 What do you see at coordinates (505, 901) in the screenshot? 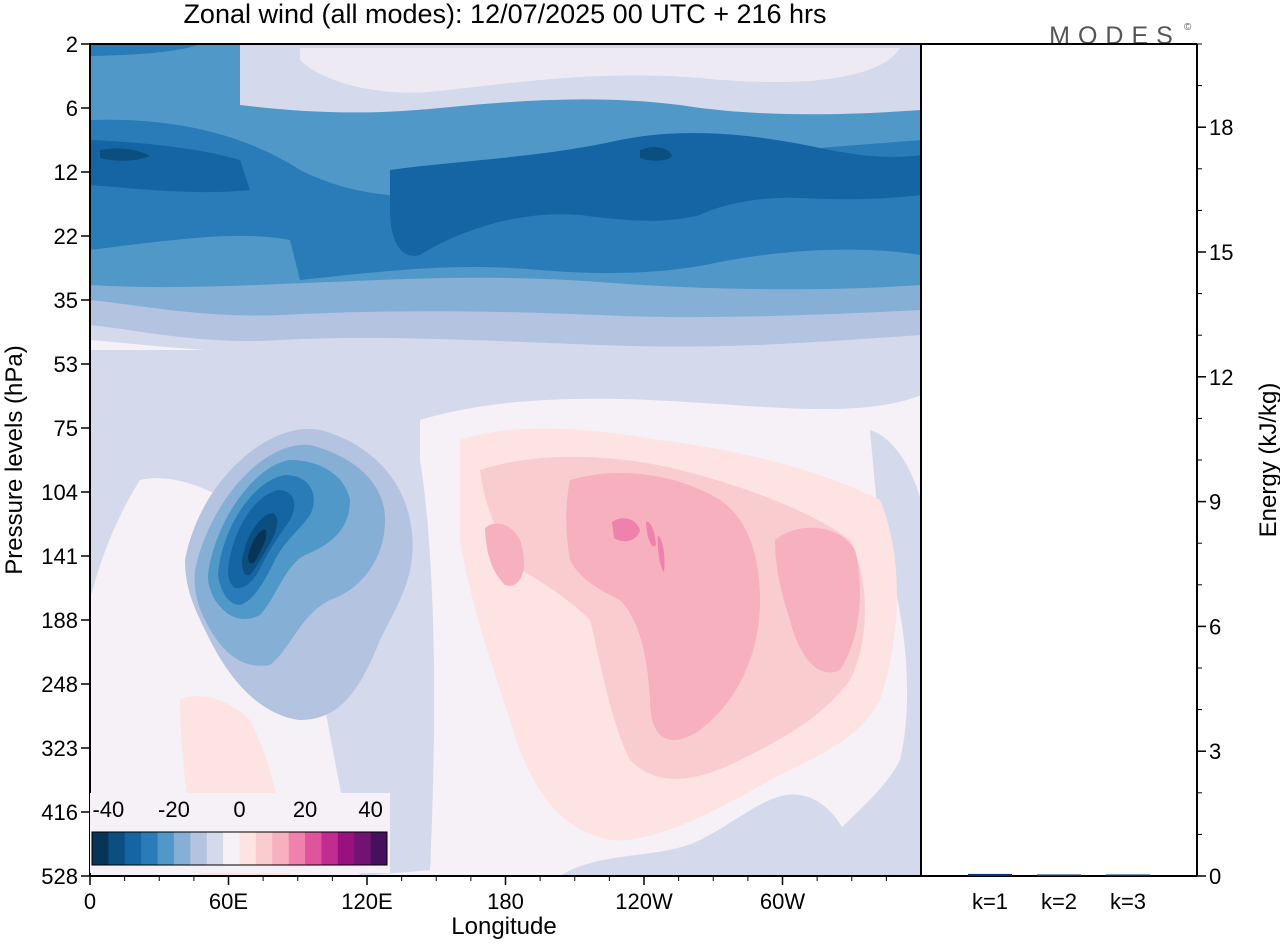
I see `x-tick-label: 180` at bounding box center [505, 901].